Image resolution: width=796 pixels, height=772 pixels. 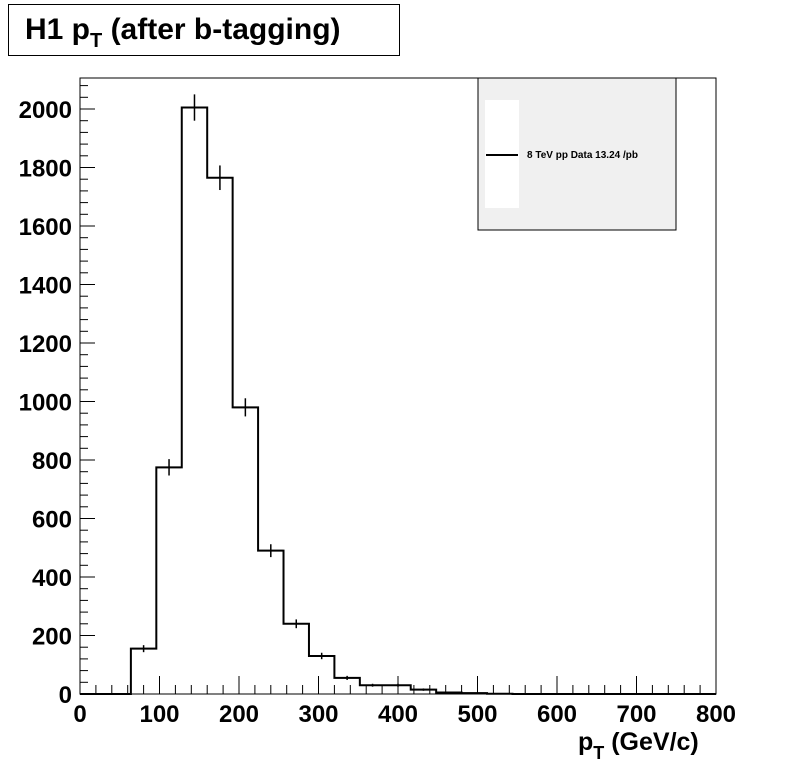 What do you see at coordinates (45, 227) in the screenshot?
I see `y-tick-label: 1600` at bounding box center [45, 227].